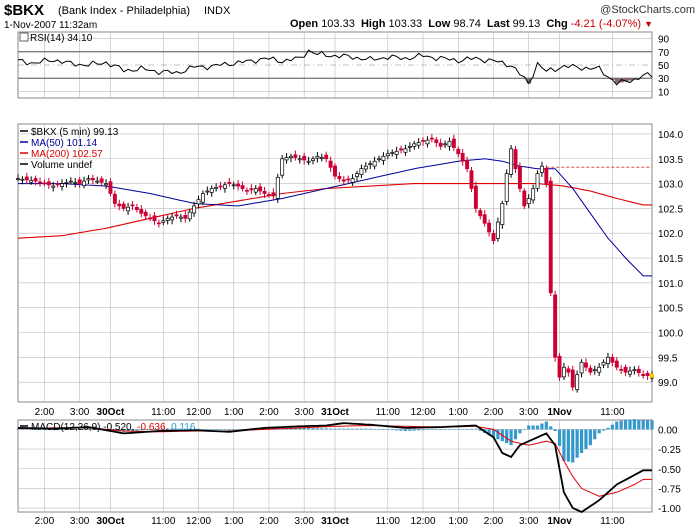 This screenshot has height=530, width=700. I want to click on macd-legend-part: 0.116, so click(183, 427).